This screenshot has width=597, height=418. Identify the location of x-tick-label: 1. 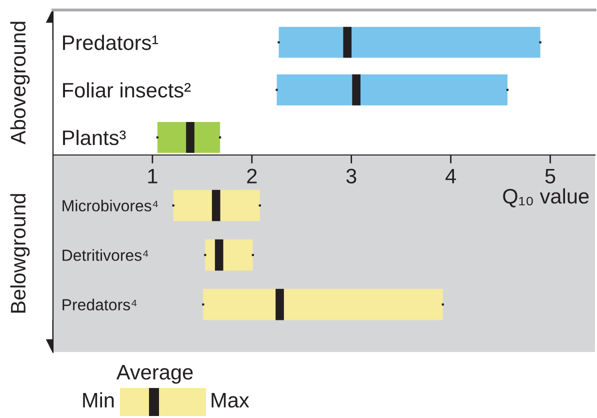
(153, 176).